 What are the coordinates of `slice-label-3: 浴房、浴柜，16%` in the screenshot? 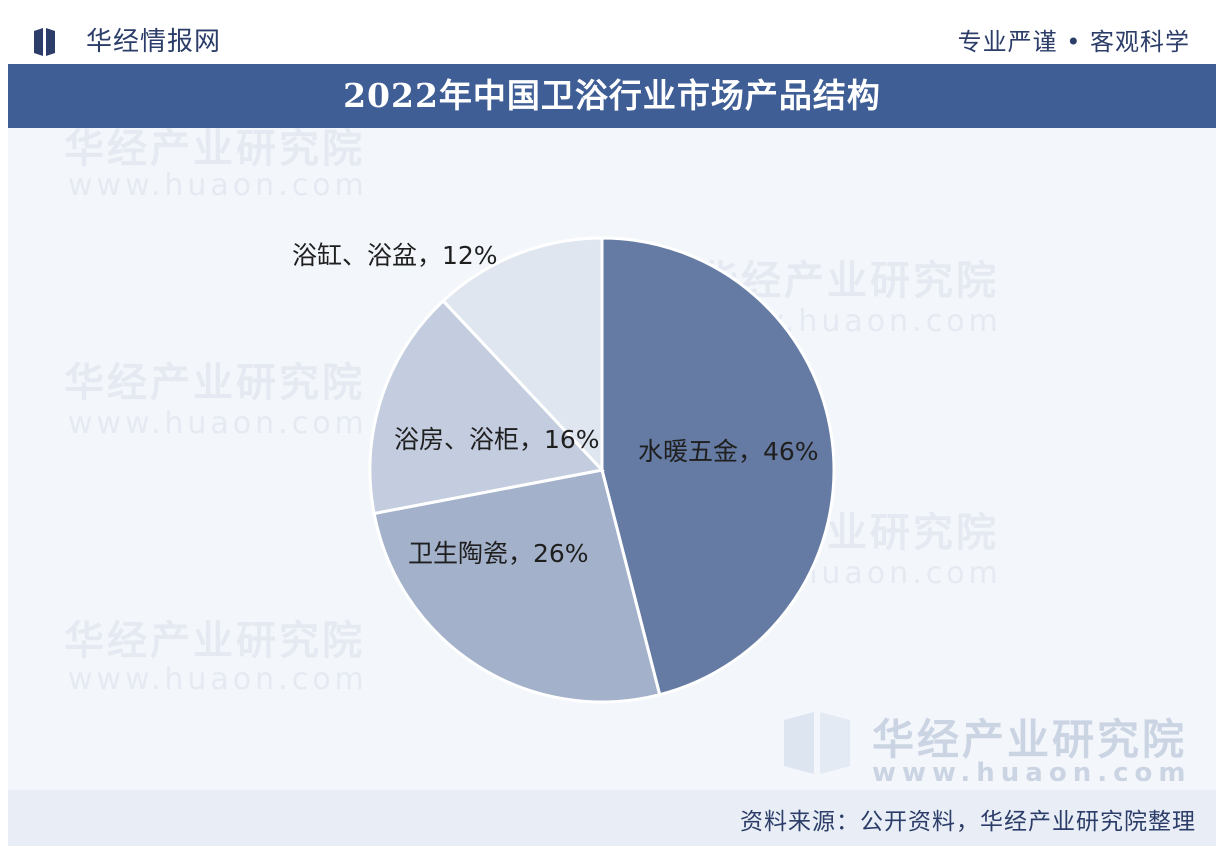 It's located at (497, 439).